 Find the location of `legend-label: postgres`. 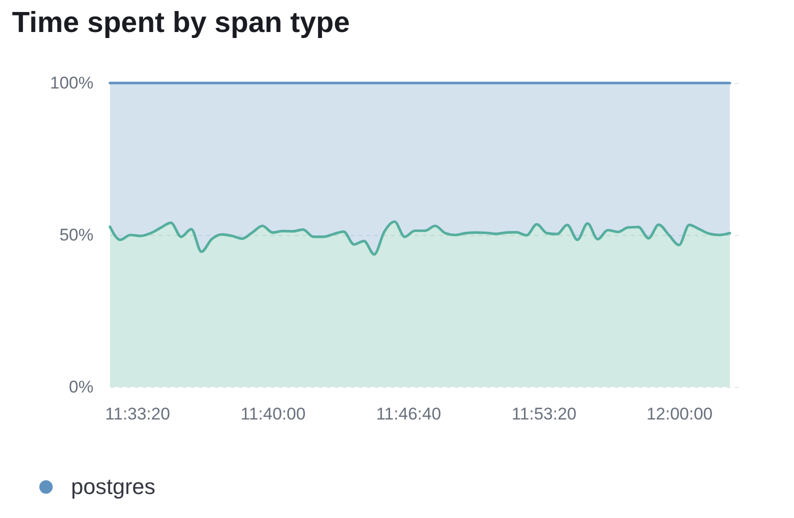

legend-label: postgres is located at coordinates (113, 486).